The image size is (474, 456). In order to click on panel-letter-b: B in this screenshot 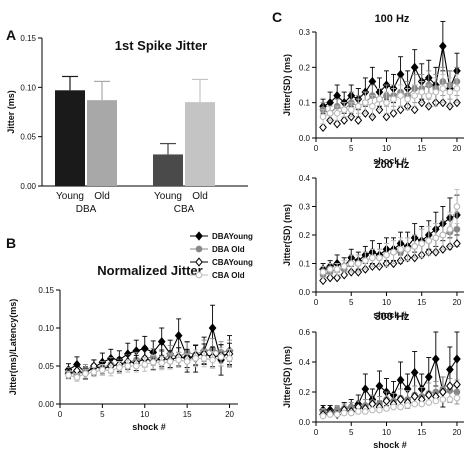, I will do `click(11, 243)`.